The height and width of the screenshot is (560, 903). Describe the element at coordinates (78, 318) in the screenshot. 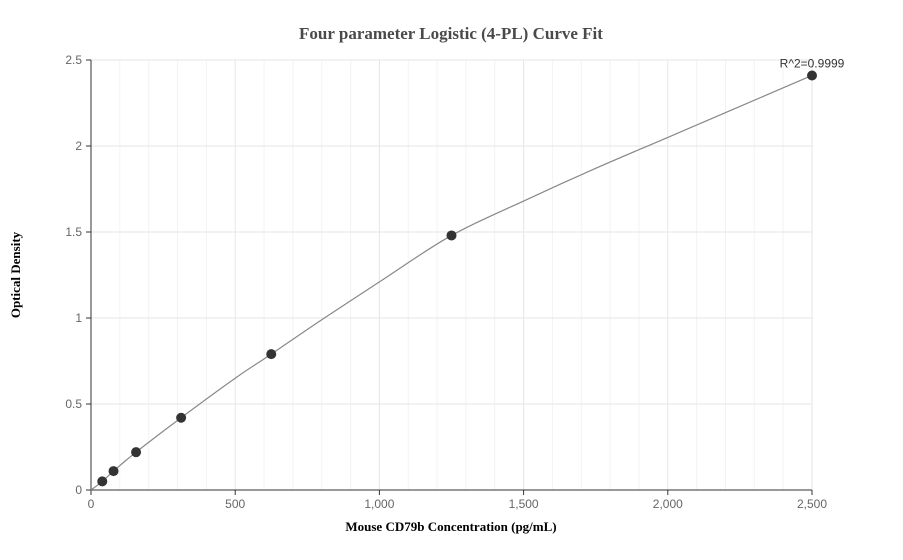

I see `y-tick-label: 1` at that location.